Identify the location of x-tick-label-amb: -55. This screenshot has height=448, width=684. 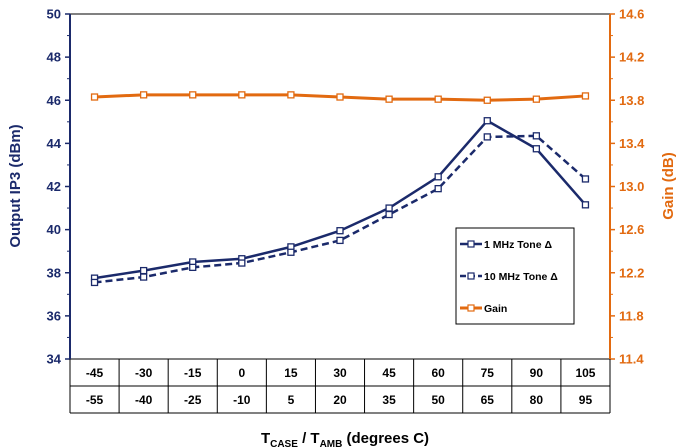
(95, 400).